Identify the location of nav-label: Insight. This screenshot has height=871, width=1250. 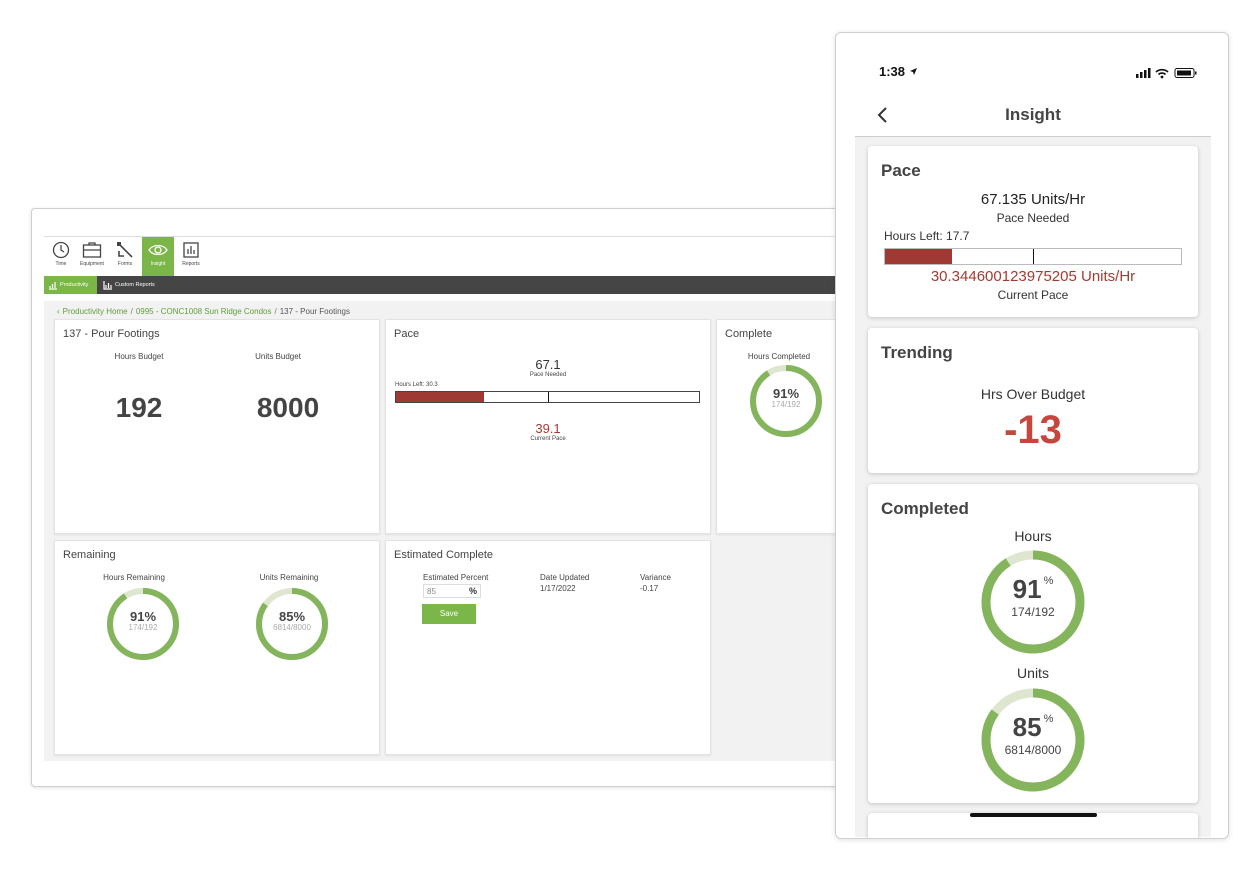
(158, 264).